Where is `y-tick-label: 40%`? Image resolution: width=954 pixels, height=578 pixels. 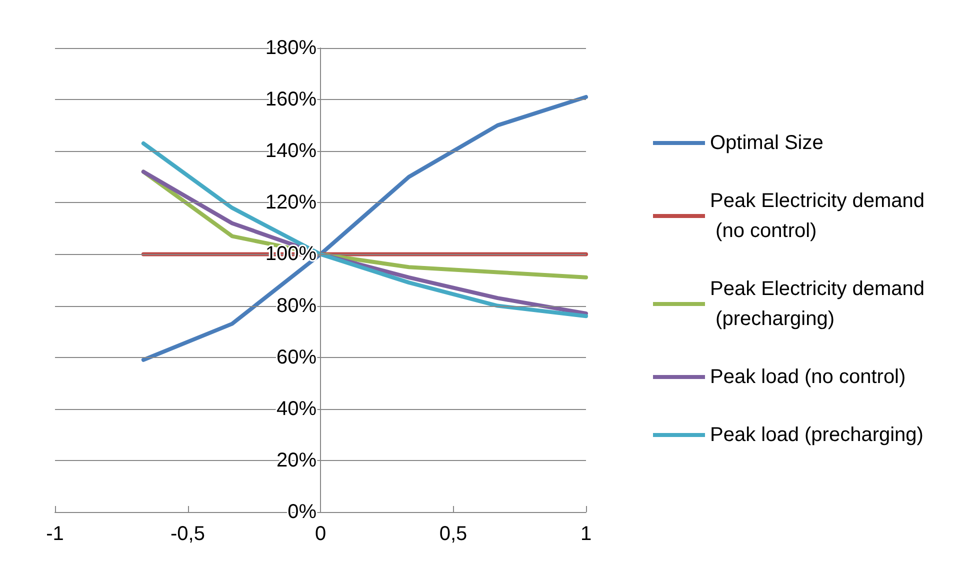 y-tick-label: 40% is located at coordinates (296, 409).